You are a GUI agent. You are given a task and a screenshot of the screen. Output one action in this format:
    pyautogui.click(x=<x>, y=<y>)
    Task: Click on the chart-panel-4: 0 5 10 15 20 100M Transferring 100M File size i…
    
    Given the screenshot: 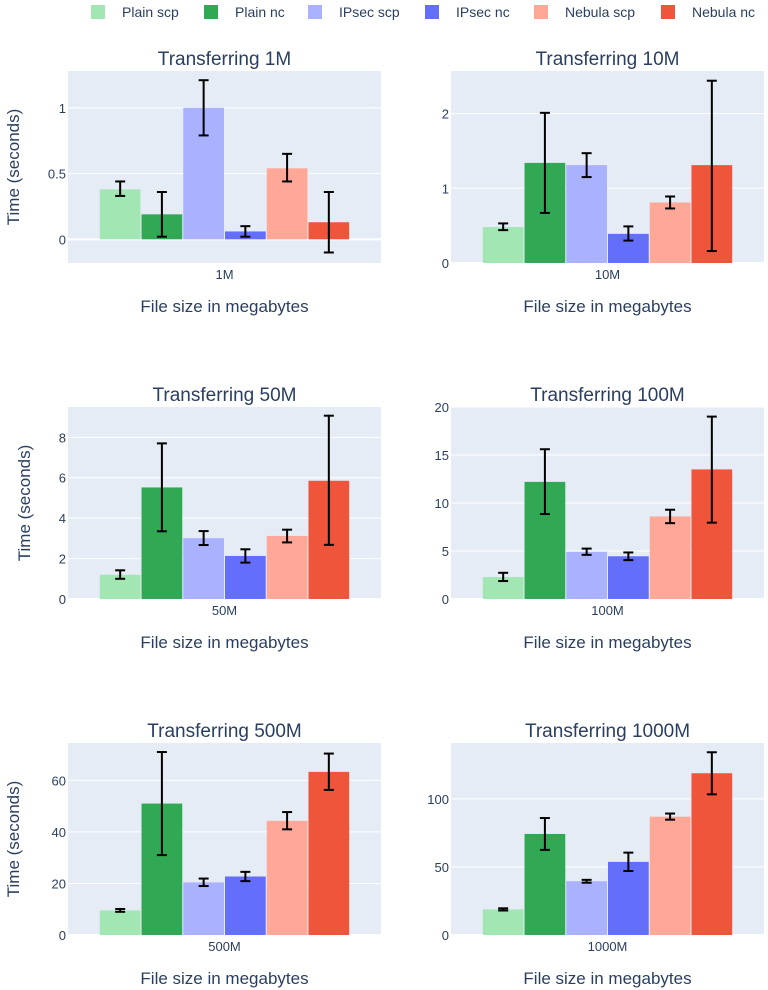 What is the action you would take?
    pyautogui.click(x=599, y=518)
    